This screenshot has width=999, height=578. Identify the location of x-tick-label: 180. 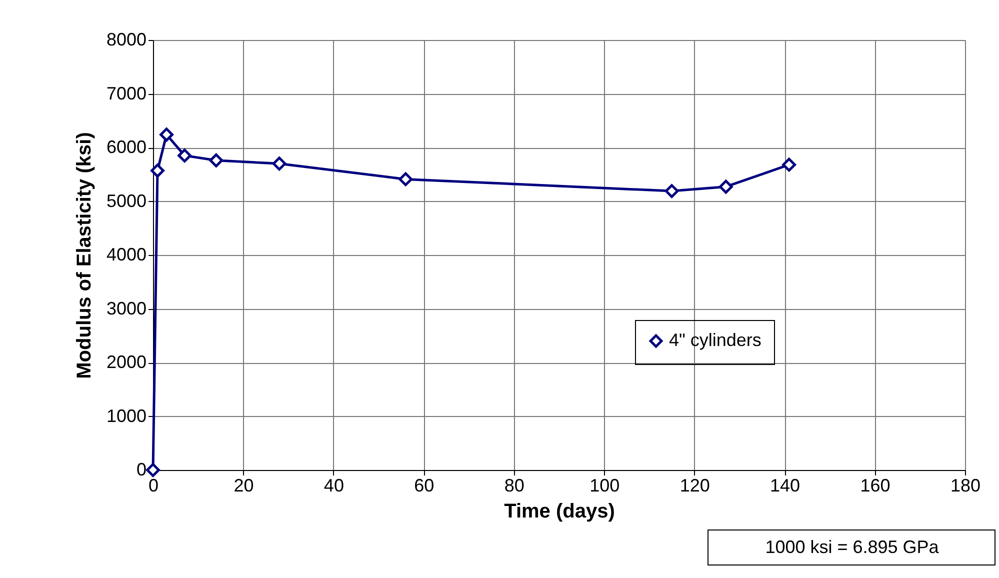
(965, 486).